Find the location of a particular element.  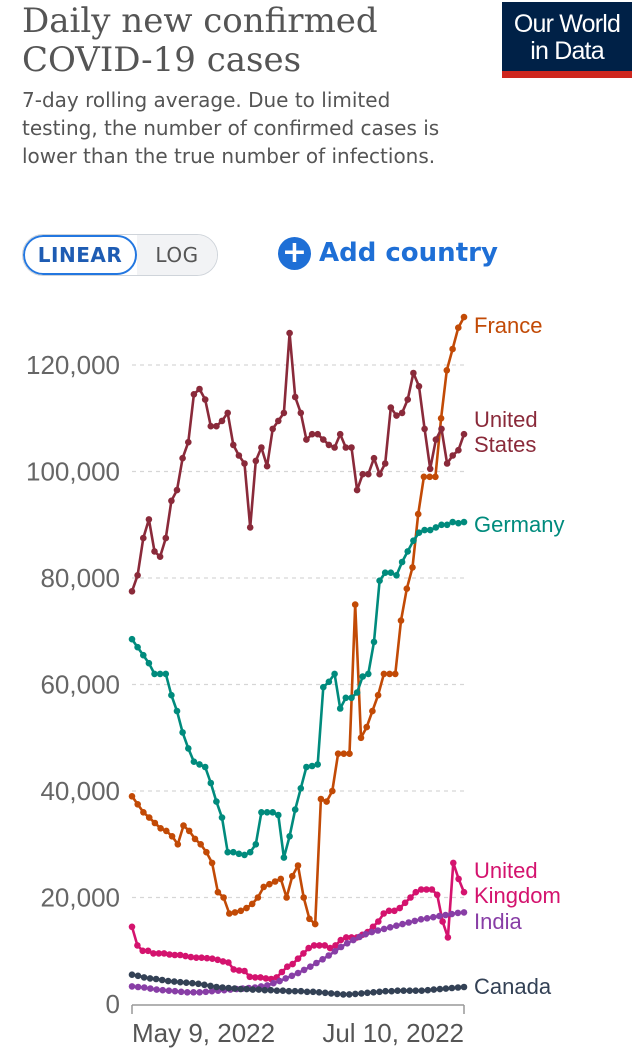

scale-toggle: LINEAR LOG is located at coordinates (120, 255).